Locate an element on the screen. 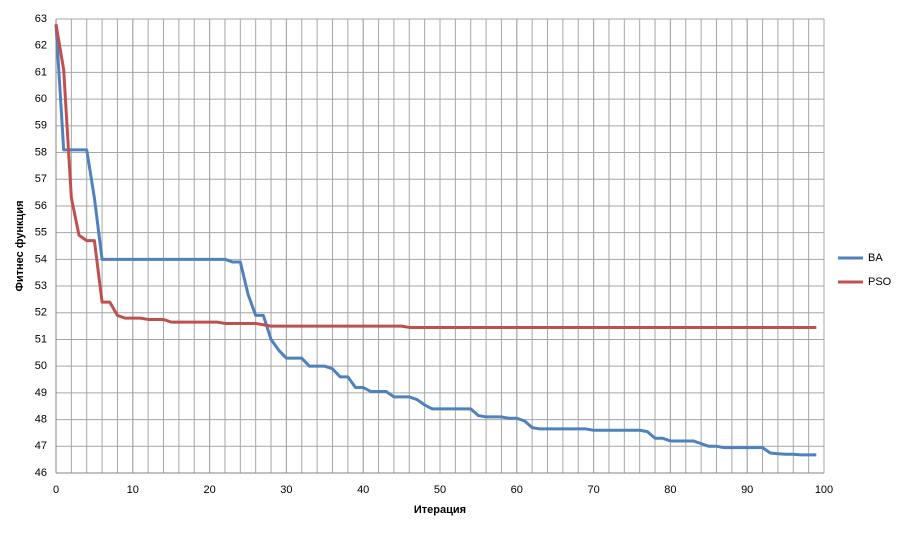 The height and width of the screenshot is (533, 916). x-tick-label: 40 is located at coordinates (363, 490).